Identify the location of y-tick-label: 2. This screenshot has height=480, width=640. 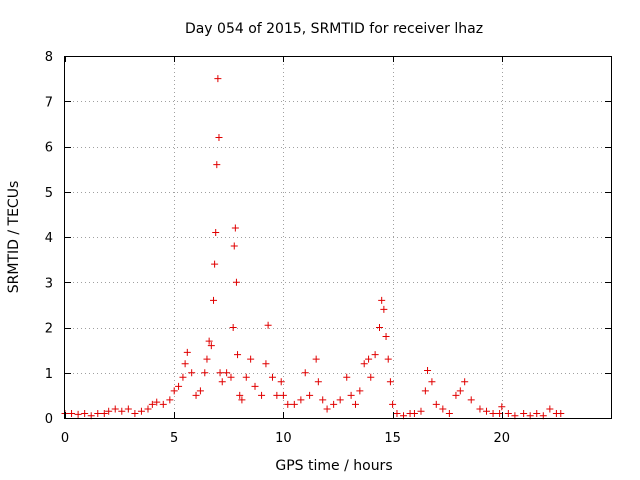
(49, 329).